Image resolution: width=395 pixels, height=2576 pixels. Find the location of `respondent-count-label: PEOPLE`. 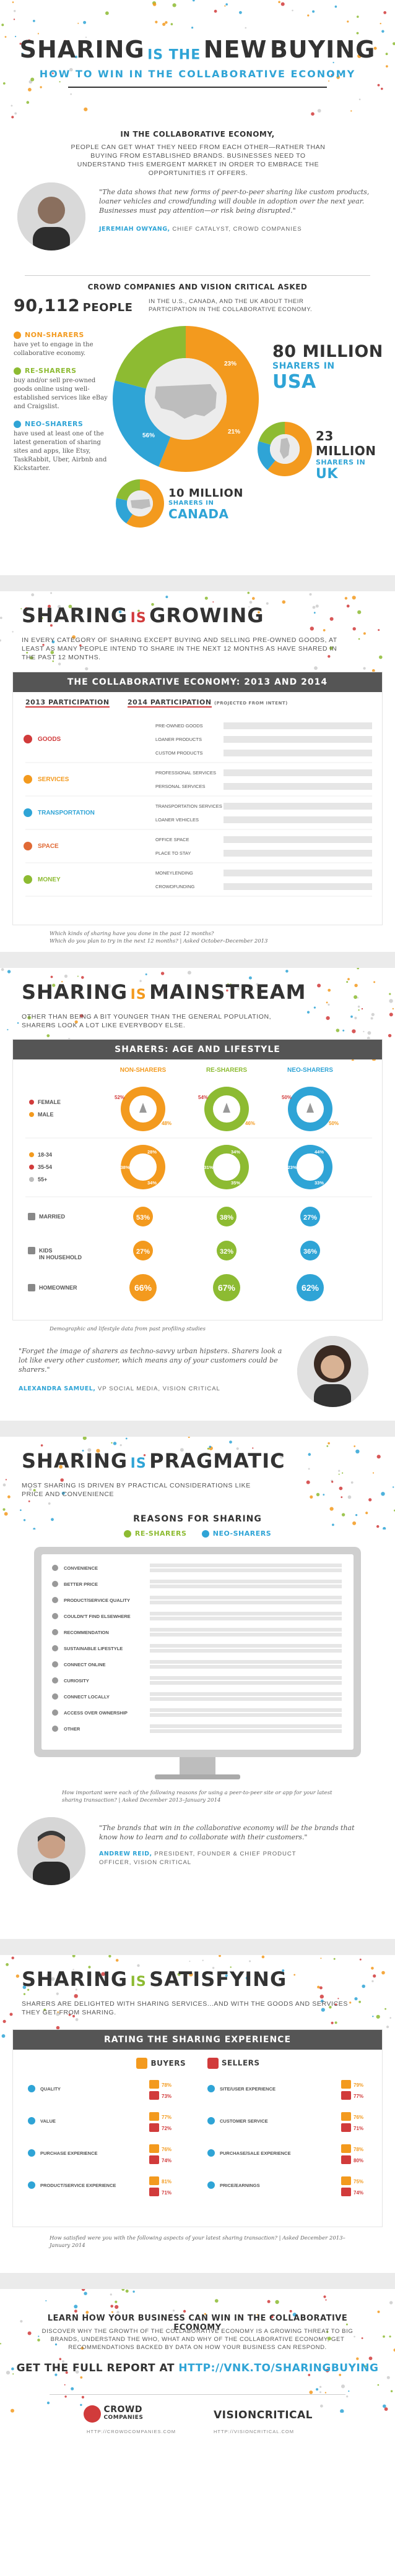

respondent-count-label: PEOPLE is located at coordinates (107, 307).